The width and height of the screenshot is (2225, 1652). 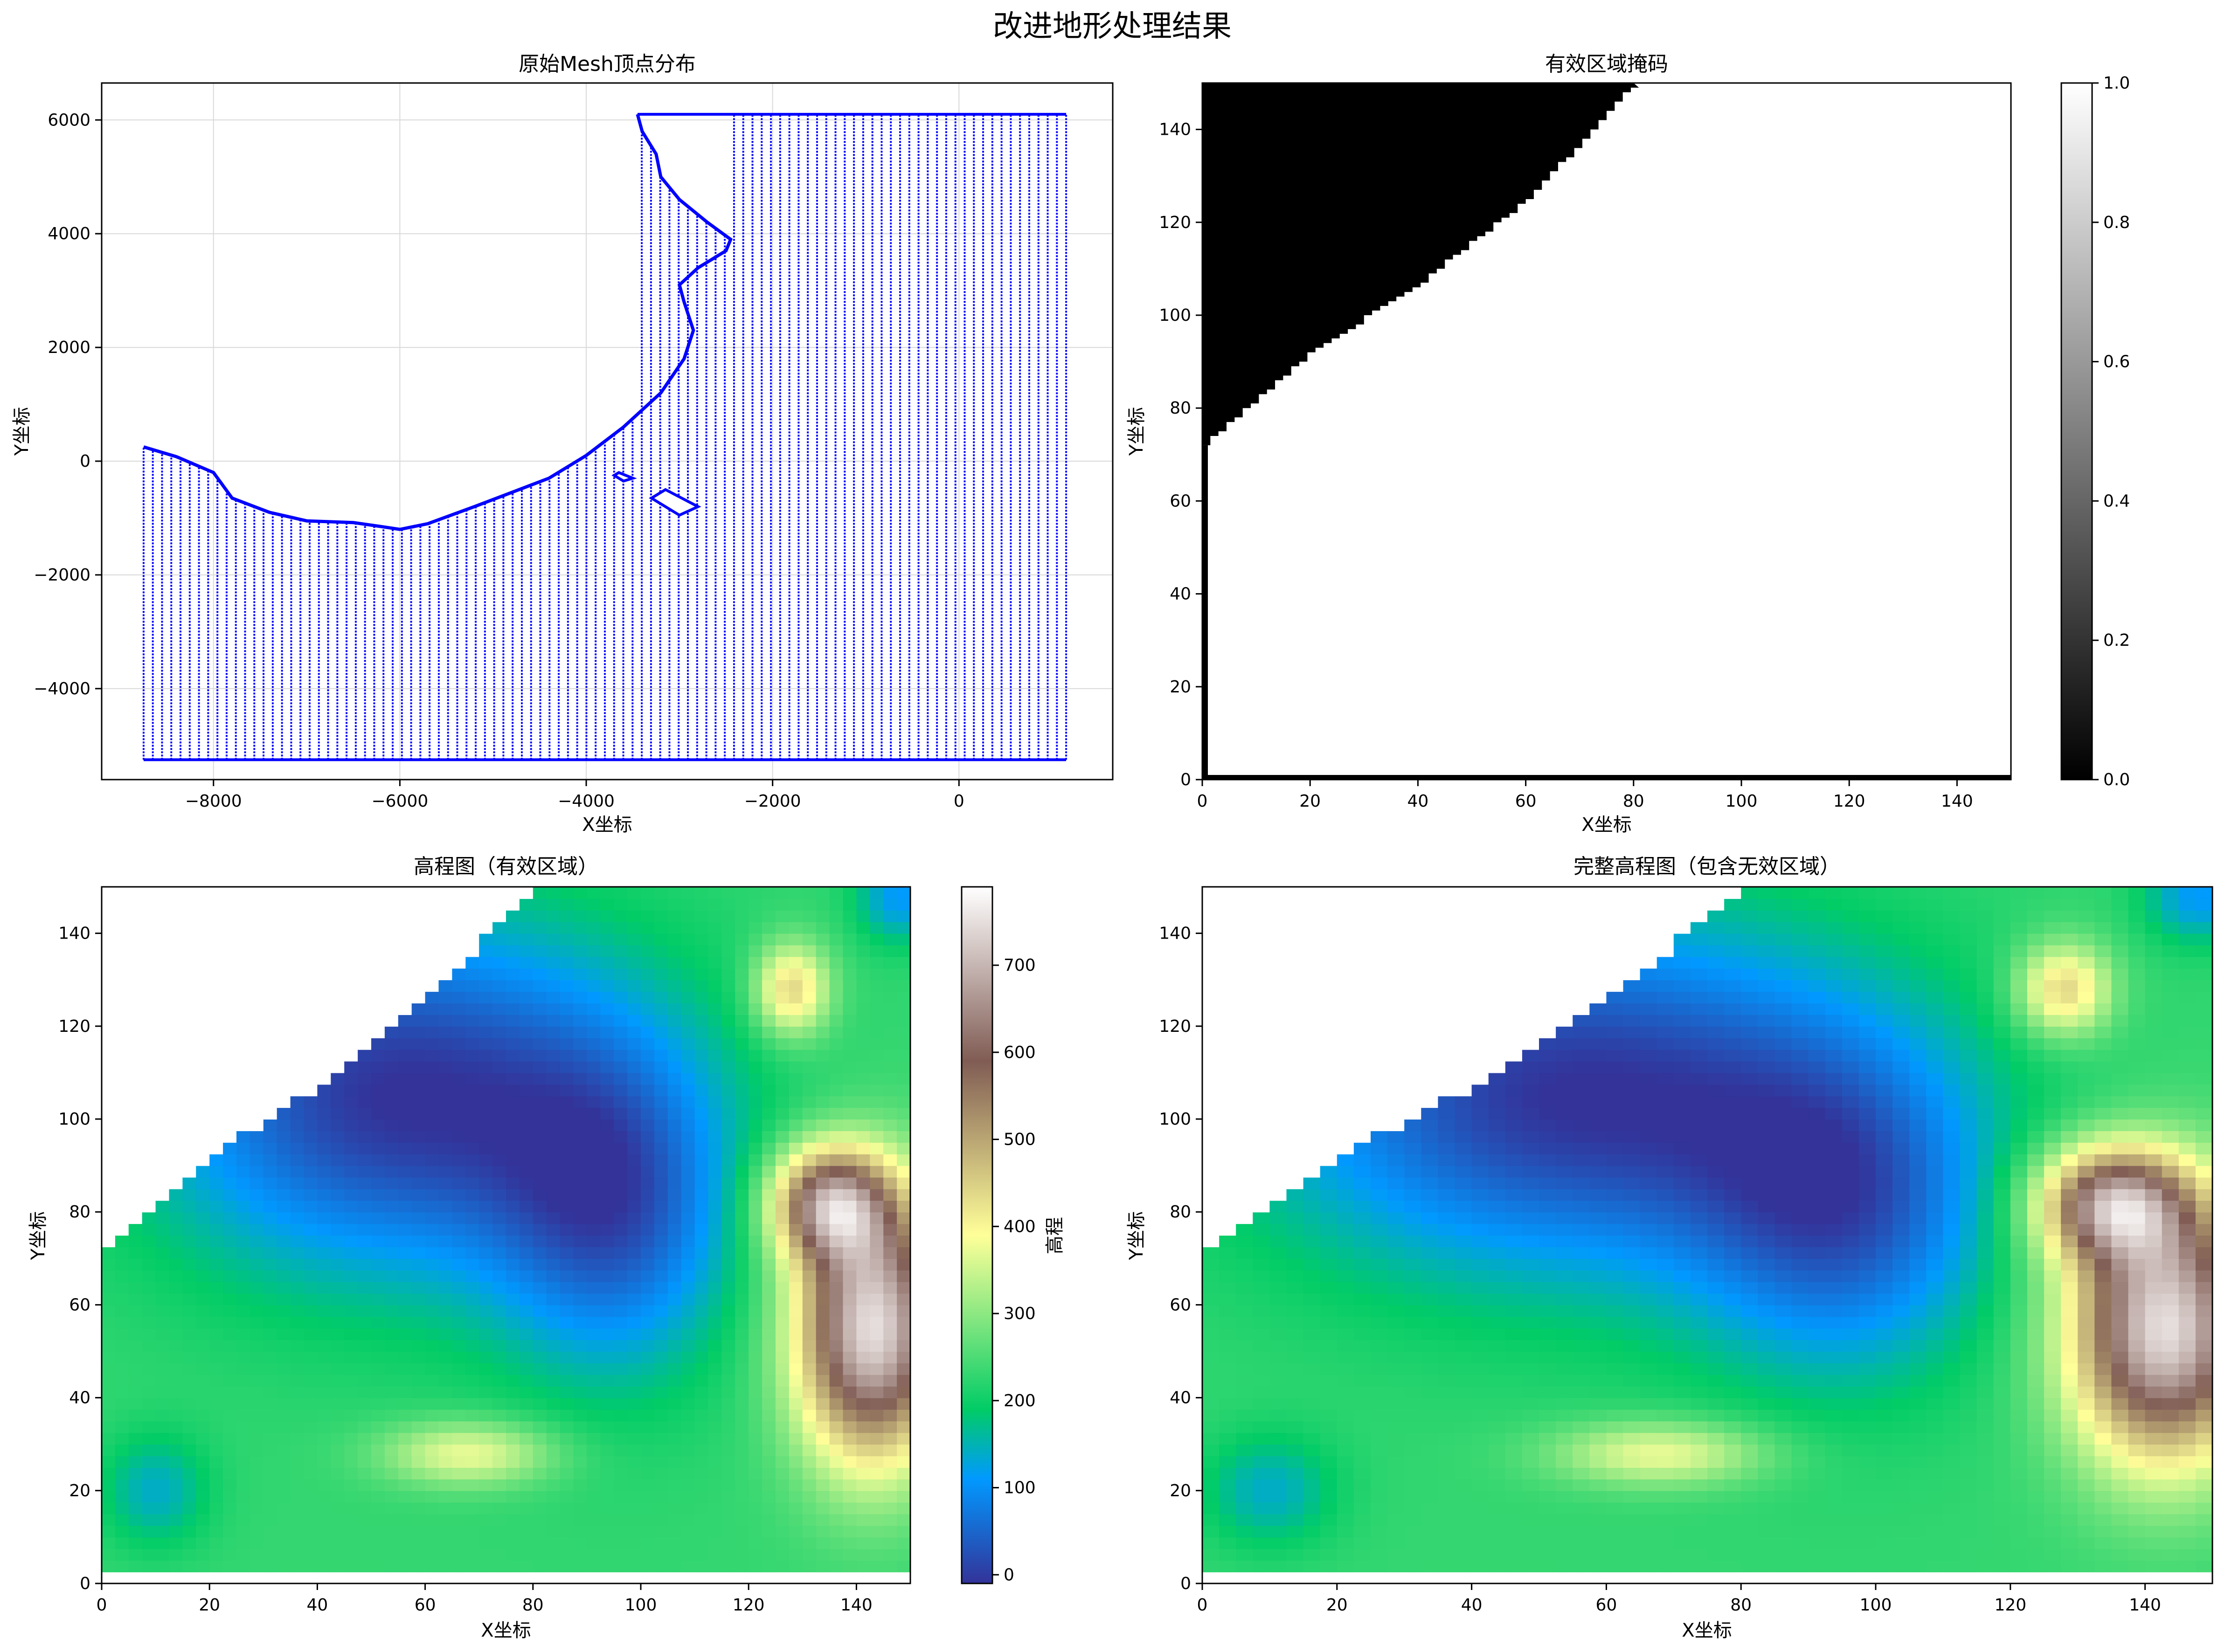 What do you see at coordinates (1020, 1488) in the screenshot?
I see `elevation-colorbar-tick-label: 100` at bounding box center [1020, 1488].